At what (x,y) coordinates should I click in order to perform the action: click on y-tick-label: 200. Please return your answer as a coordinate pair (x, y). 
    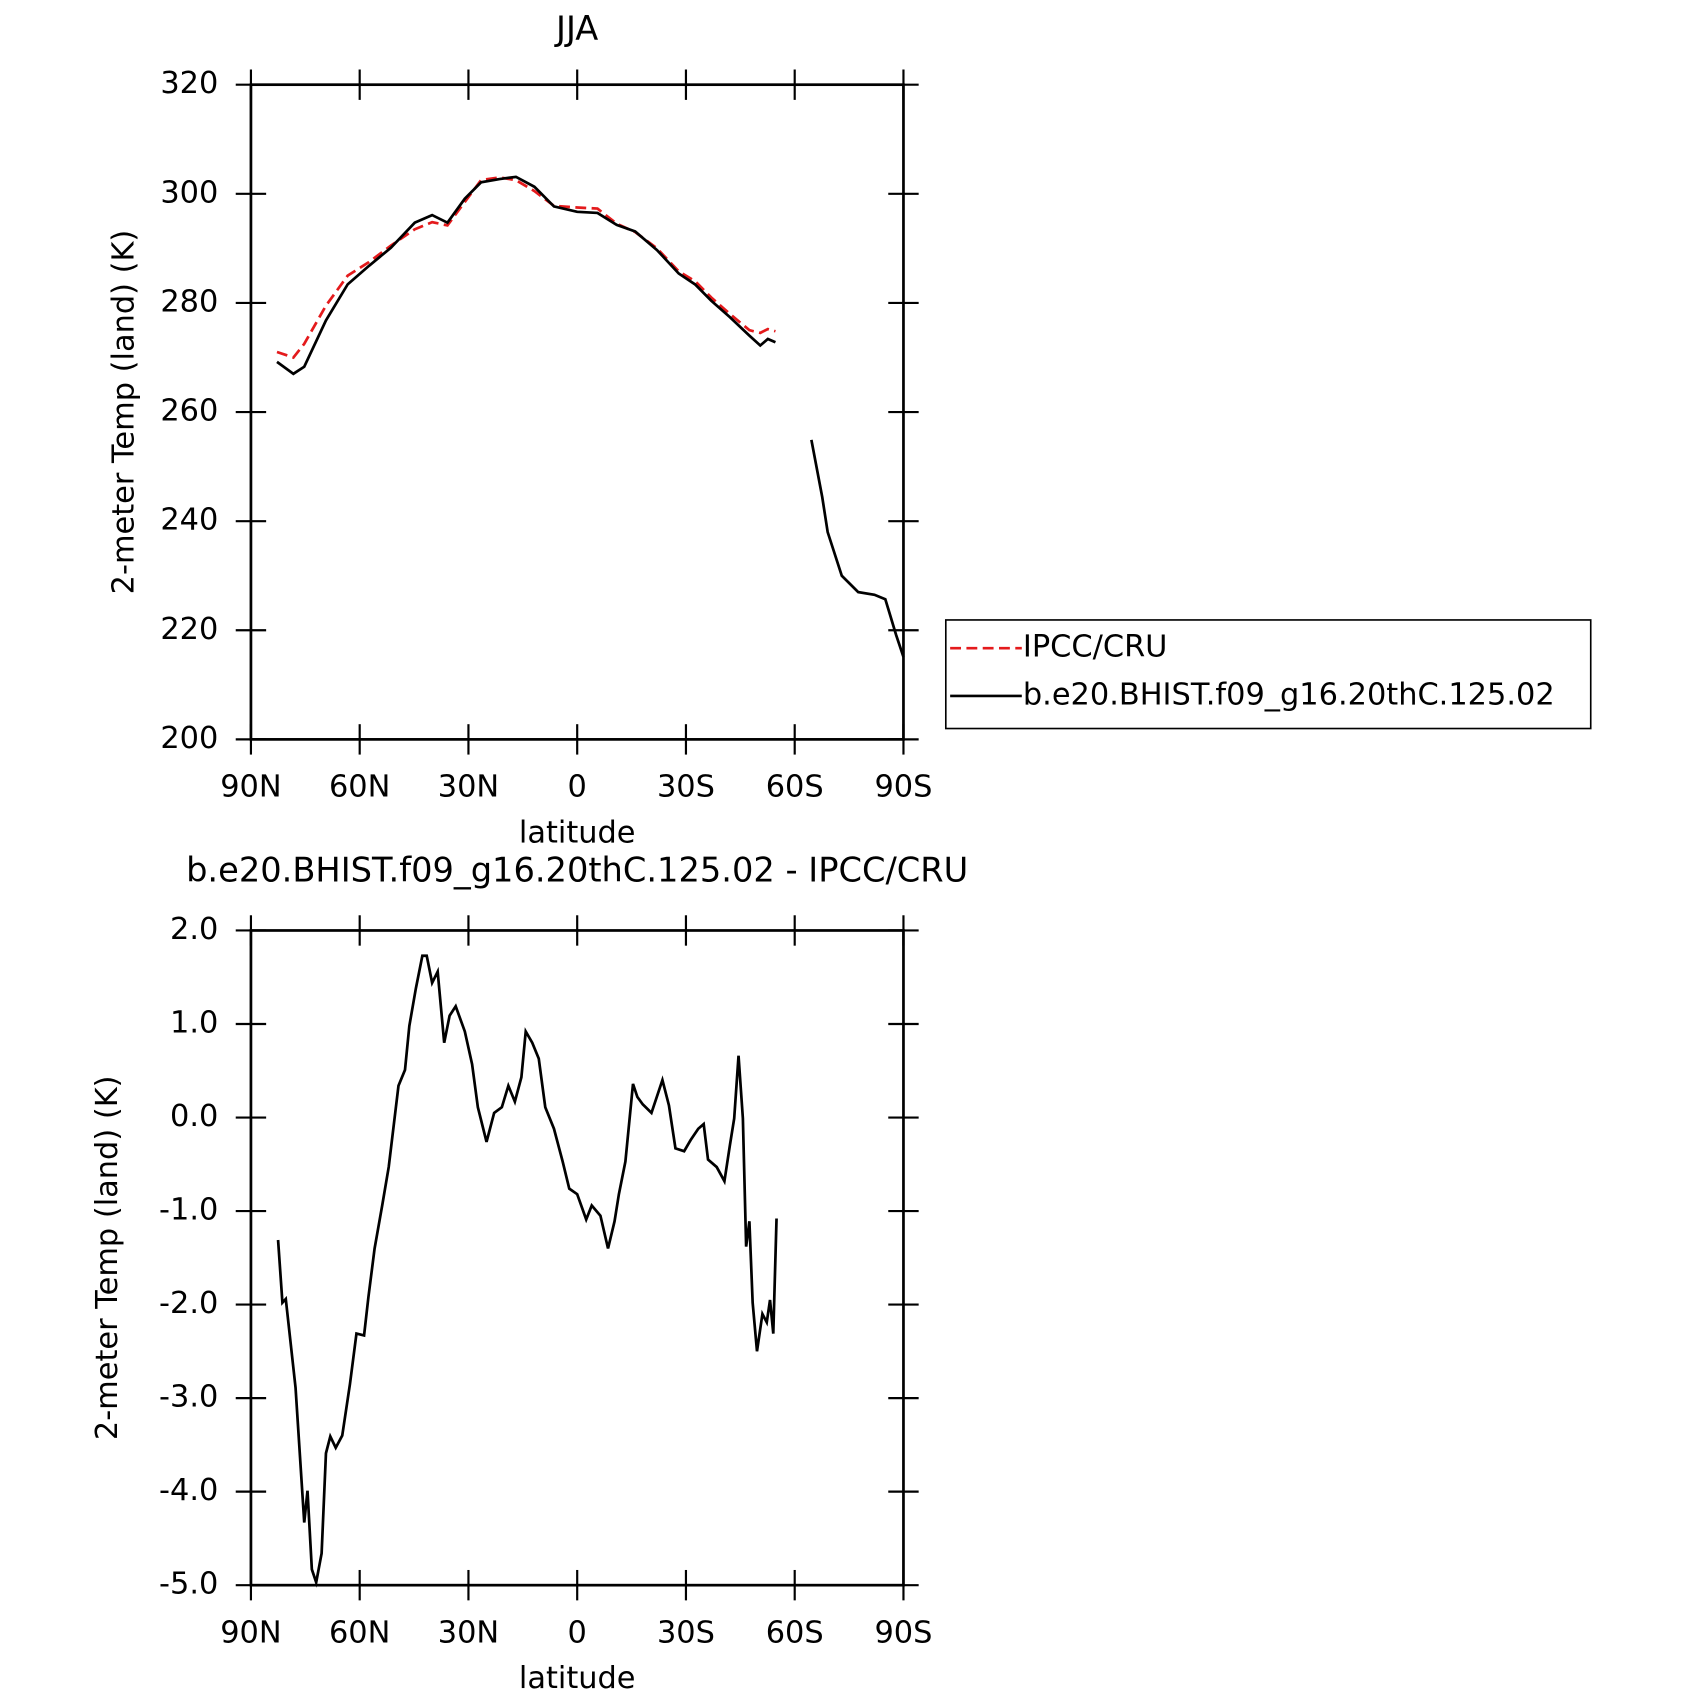
    Looking at the image, I should click on (189, 738).